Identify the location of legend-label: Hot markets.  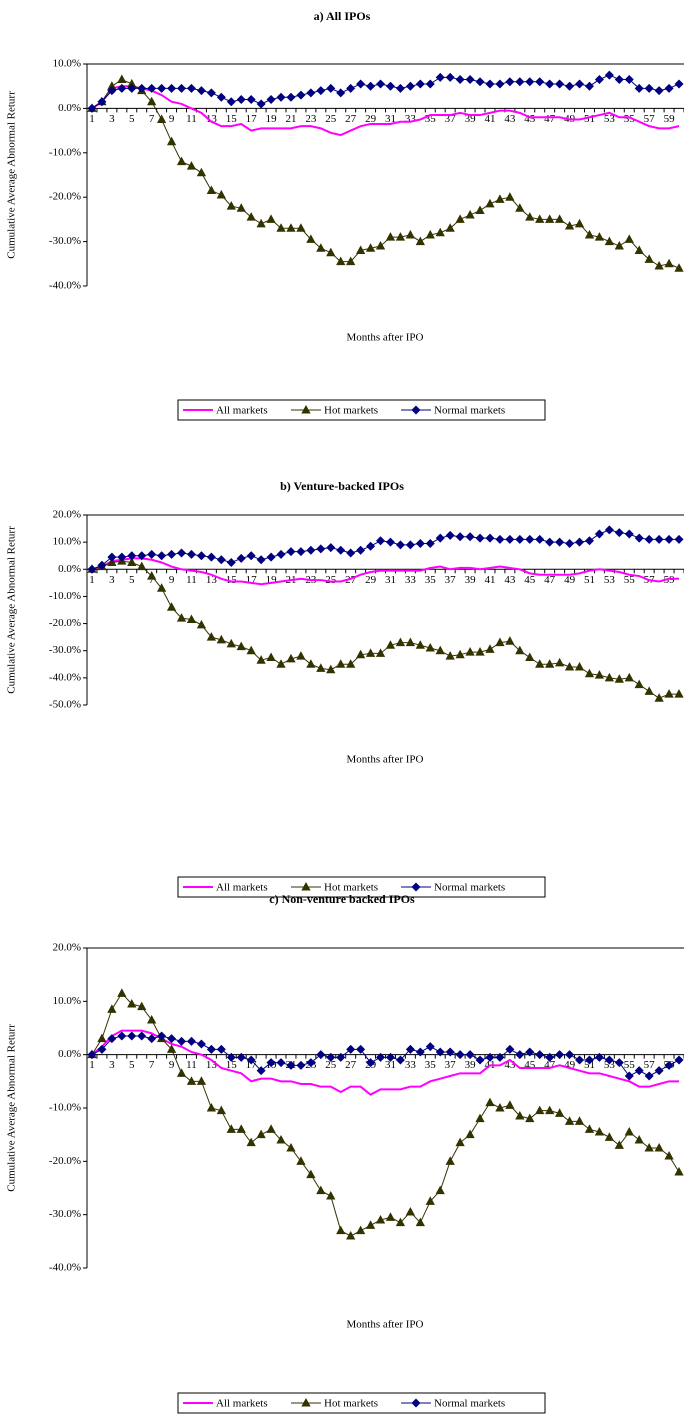
(351, 888).